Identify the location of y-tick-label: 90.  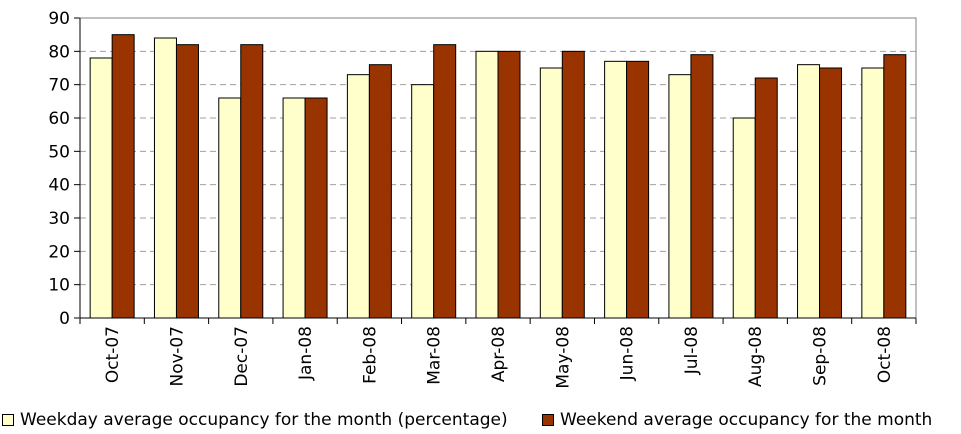
(59, 19).